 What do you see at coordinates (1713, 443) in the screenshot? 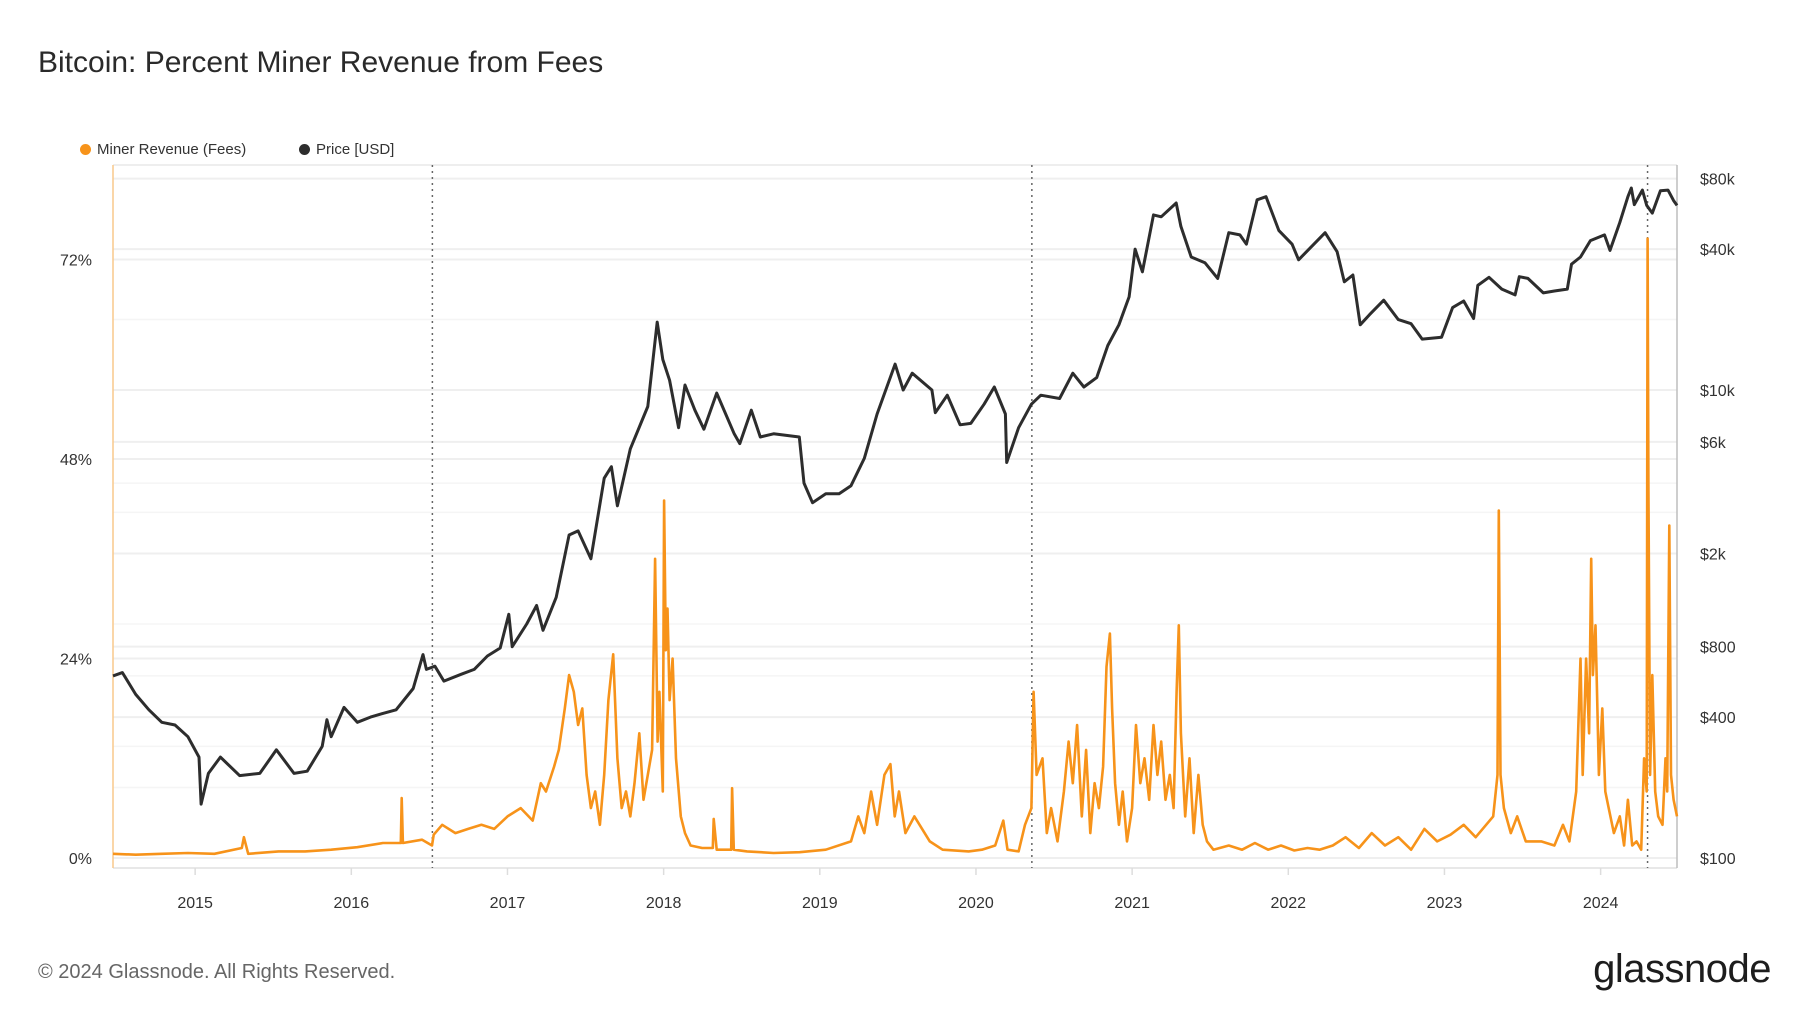
I see `y-right-tick-label: $6k` at bounding box center [1713, 443].